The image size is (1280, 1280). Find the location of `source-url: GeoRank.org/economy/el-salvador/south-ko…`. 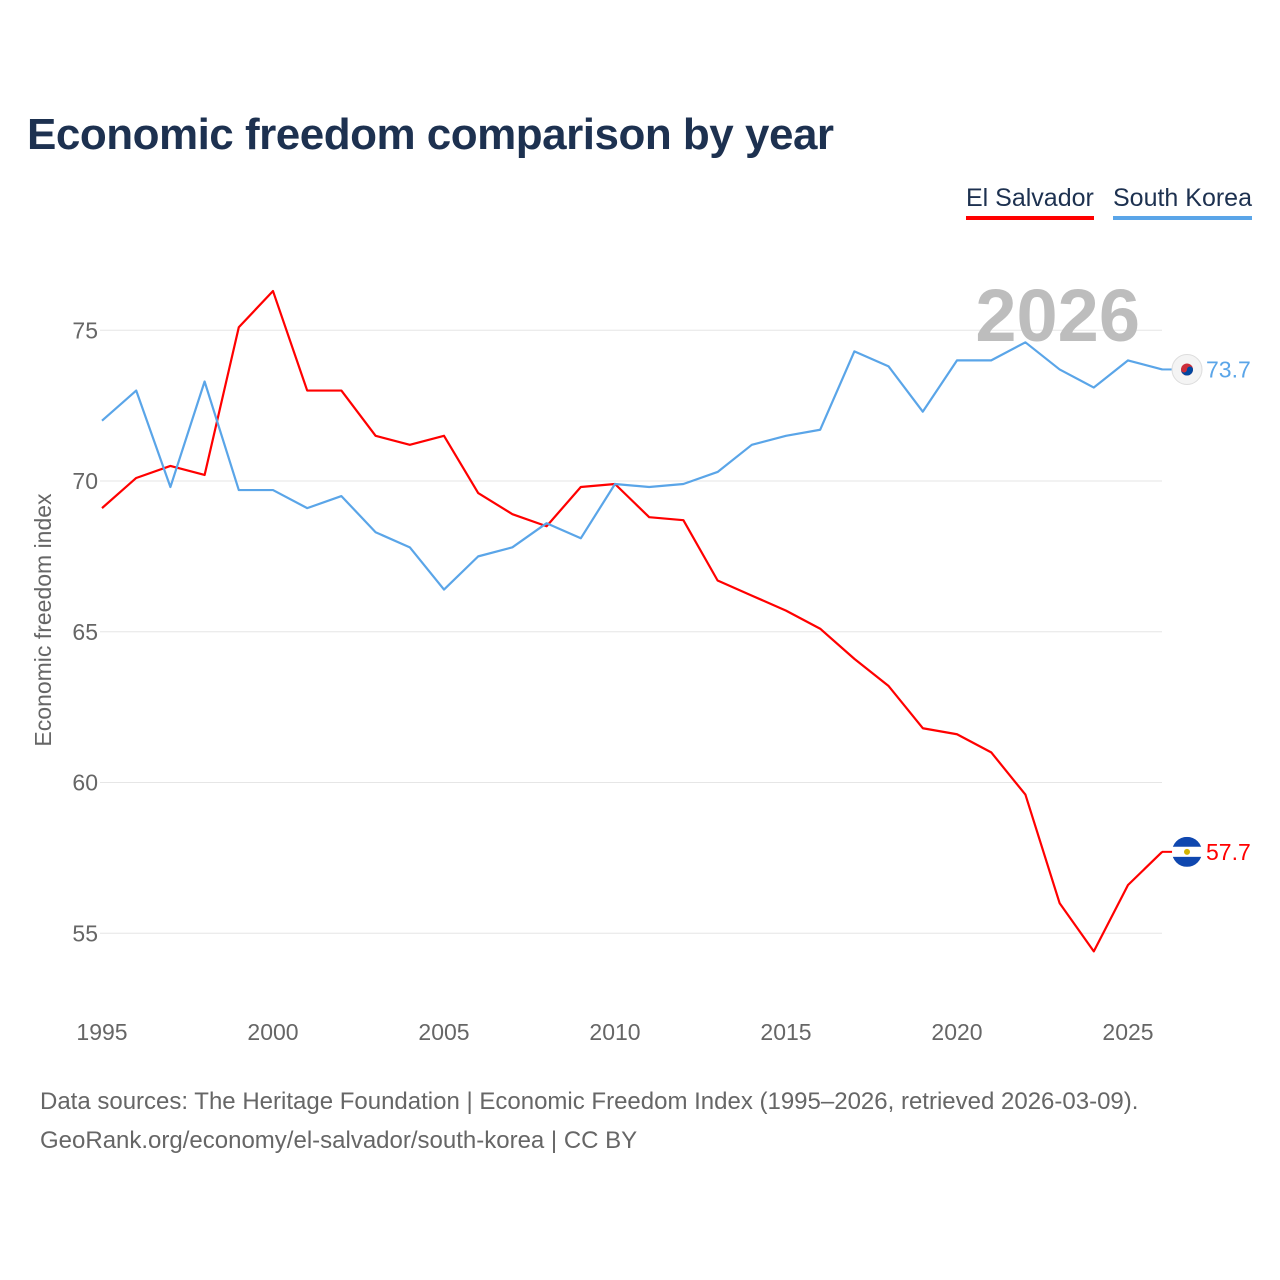

source-url: GeoRank.org/economy/el-salvador/south-ko… is located at coordinates (339, 1140).